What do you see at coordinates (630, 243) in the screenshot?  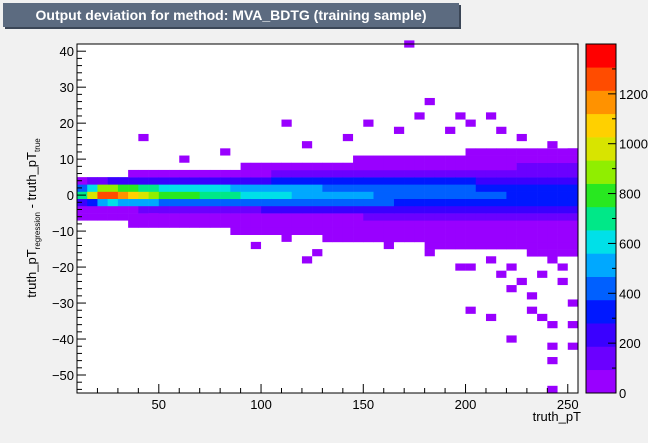 I see `z-tick-label: 600` at bounding box center [630, 243].